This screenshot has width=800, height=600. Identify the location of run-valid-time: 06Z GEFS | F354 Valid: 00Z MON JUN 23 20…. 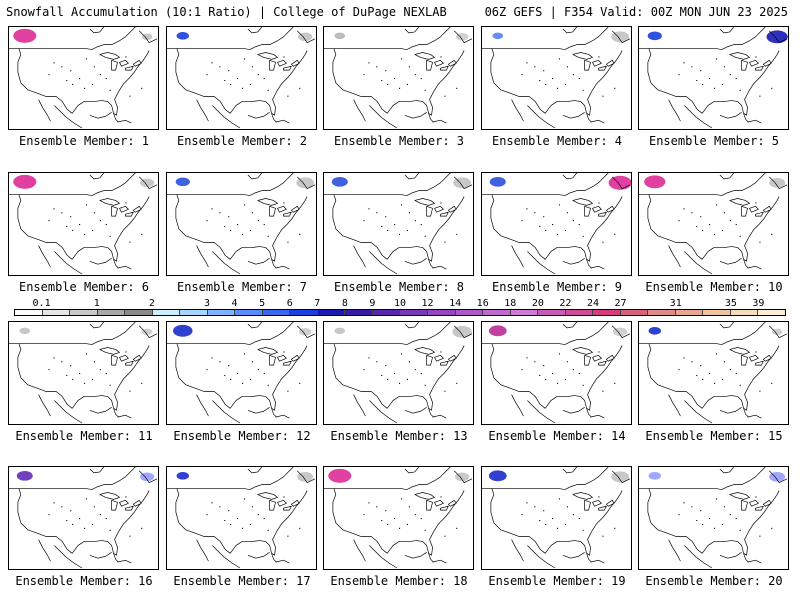
(636, 12).